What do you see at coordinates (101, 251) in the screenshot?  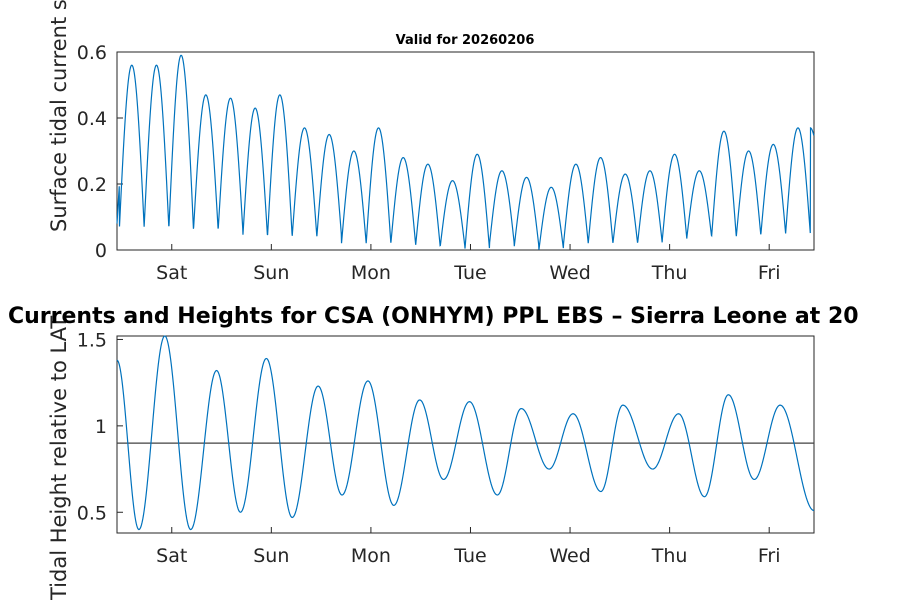 I see `y-tick-label: 0` at bounding box center [101, 251].